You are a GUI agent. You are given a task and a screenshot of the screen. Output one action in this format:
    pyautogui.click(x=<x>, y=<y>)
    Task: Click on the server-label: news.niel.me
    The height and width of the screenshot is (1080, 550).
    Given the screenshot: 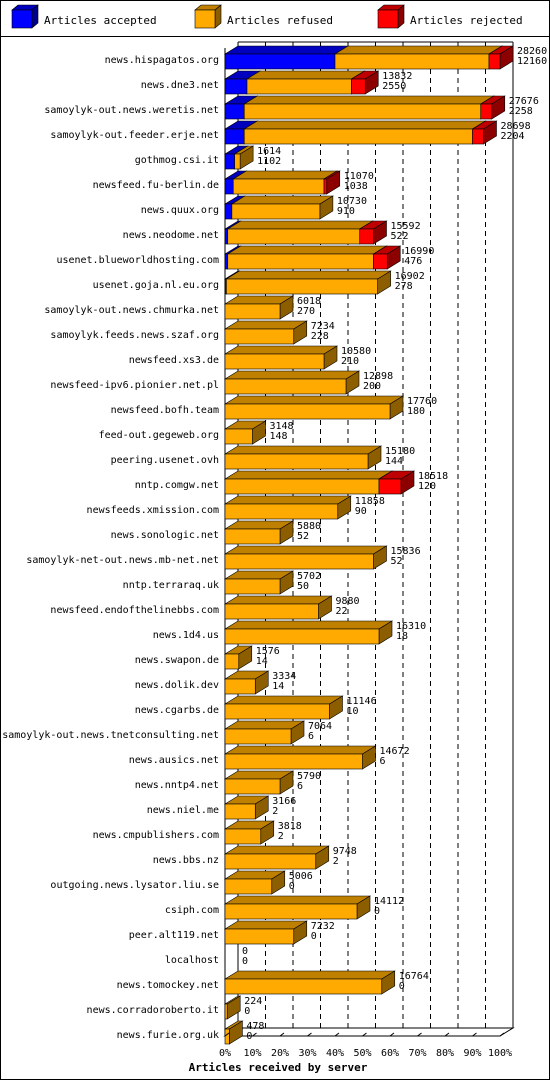 What is the action you would take?
    pyautogui.click(x=183, y=810)
    